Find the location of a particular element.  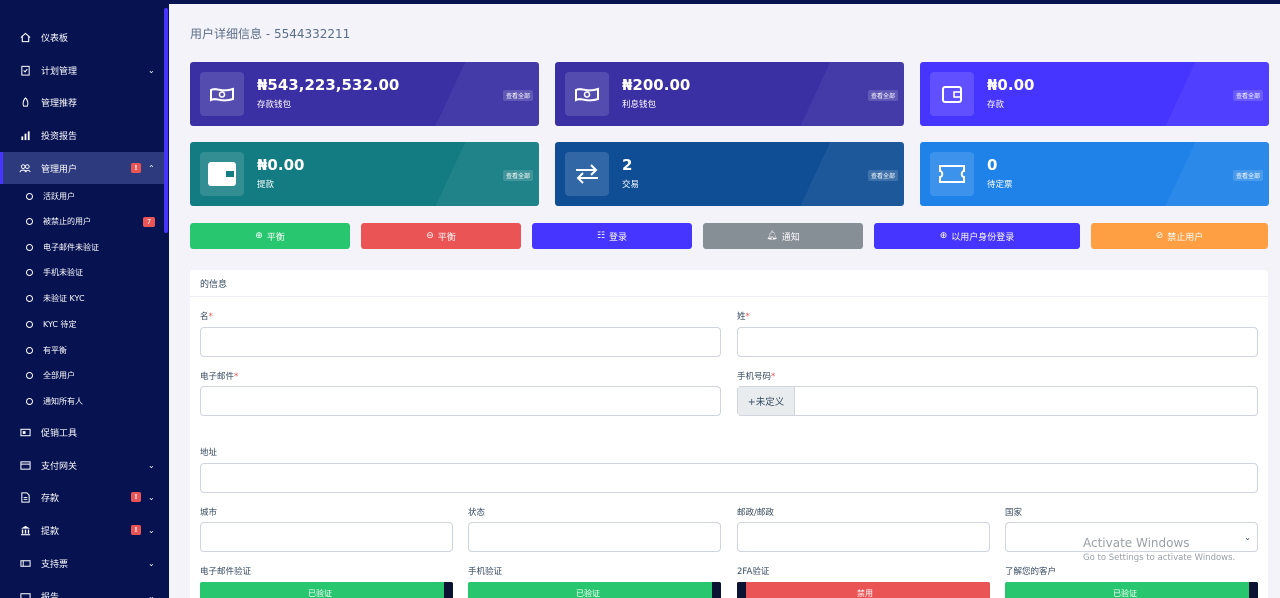

mobile-input: +未定义 is located at coordinates (997, 401).